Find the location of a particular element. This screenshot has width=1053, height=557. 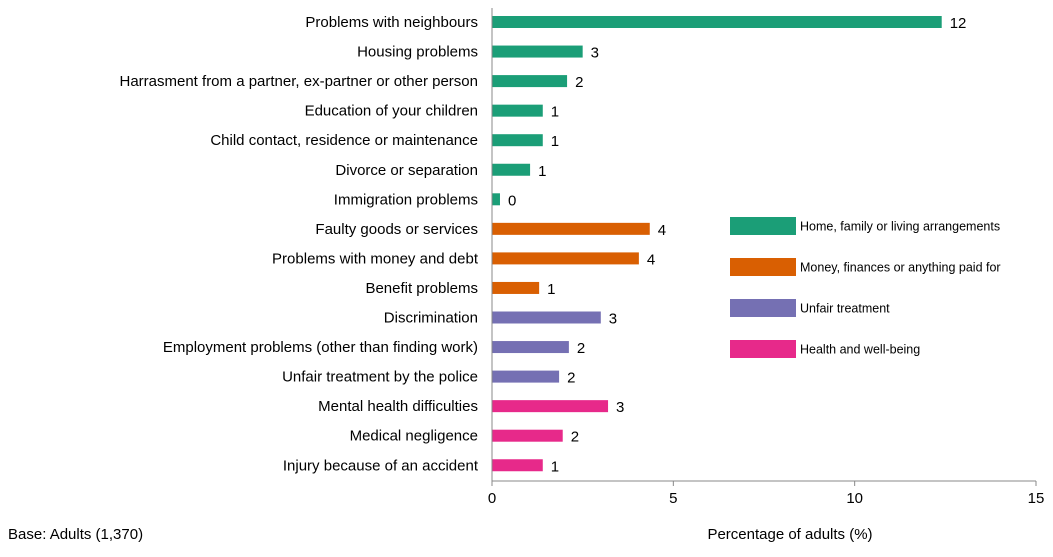

legend-label: Money, finances or anything paid for is located at coordinates (900, 268).